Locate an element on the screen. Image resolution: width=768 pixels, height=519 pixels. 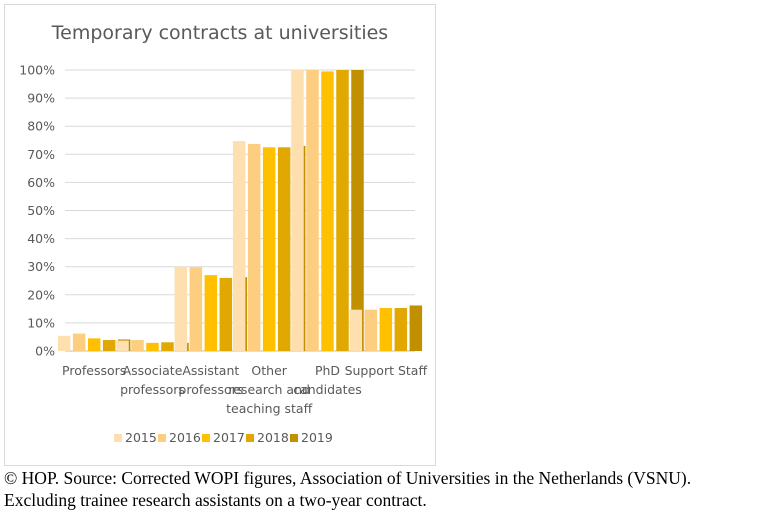
y-tick-label: 30% is located at coordinates (41, 266).